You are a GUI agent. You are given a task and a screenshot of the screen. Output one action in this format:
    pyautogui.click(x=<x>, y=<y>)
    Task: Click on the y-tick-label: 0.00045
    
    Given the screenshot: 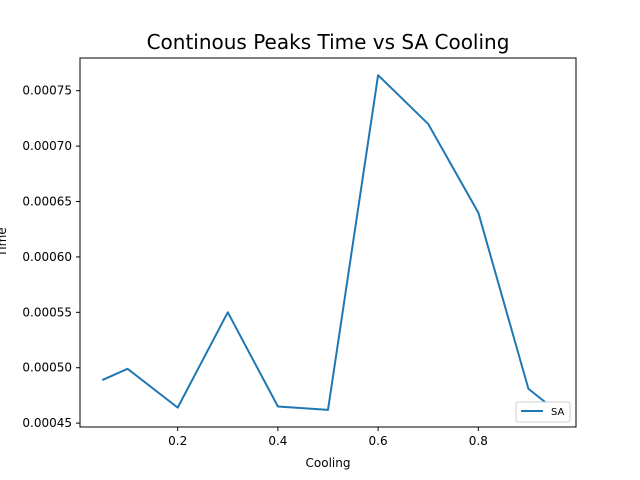 What is the action you would take?
    pyautogui.click(x=47, y=423)
    